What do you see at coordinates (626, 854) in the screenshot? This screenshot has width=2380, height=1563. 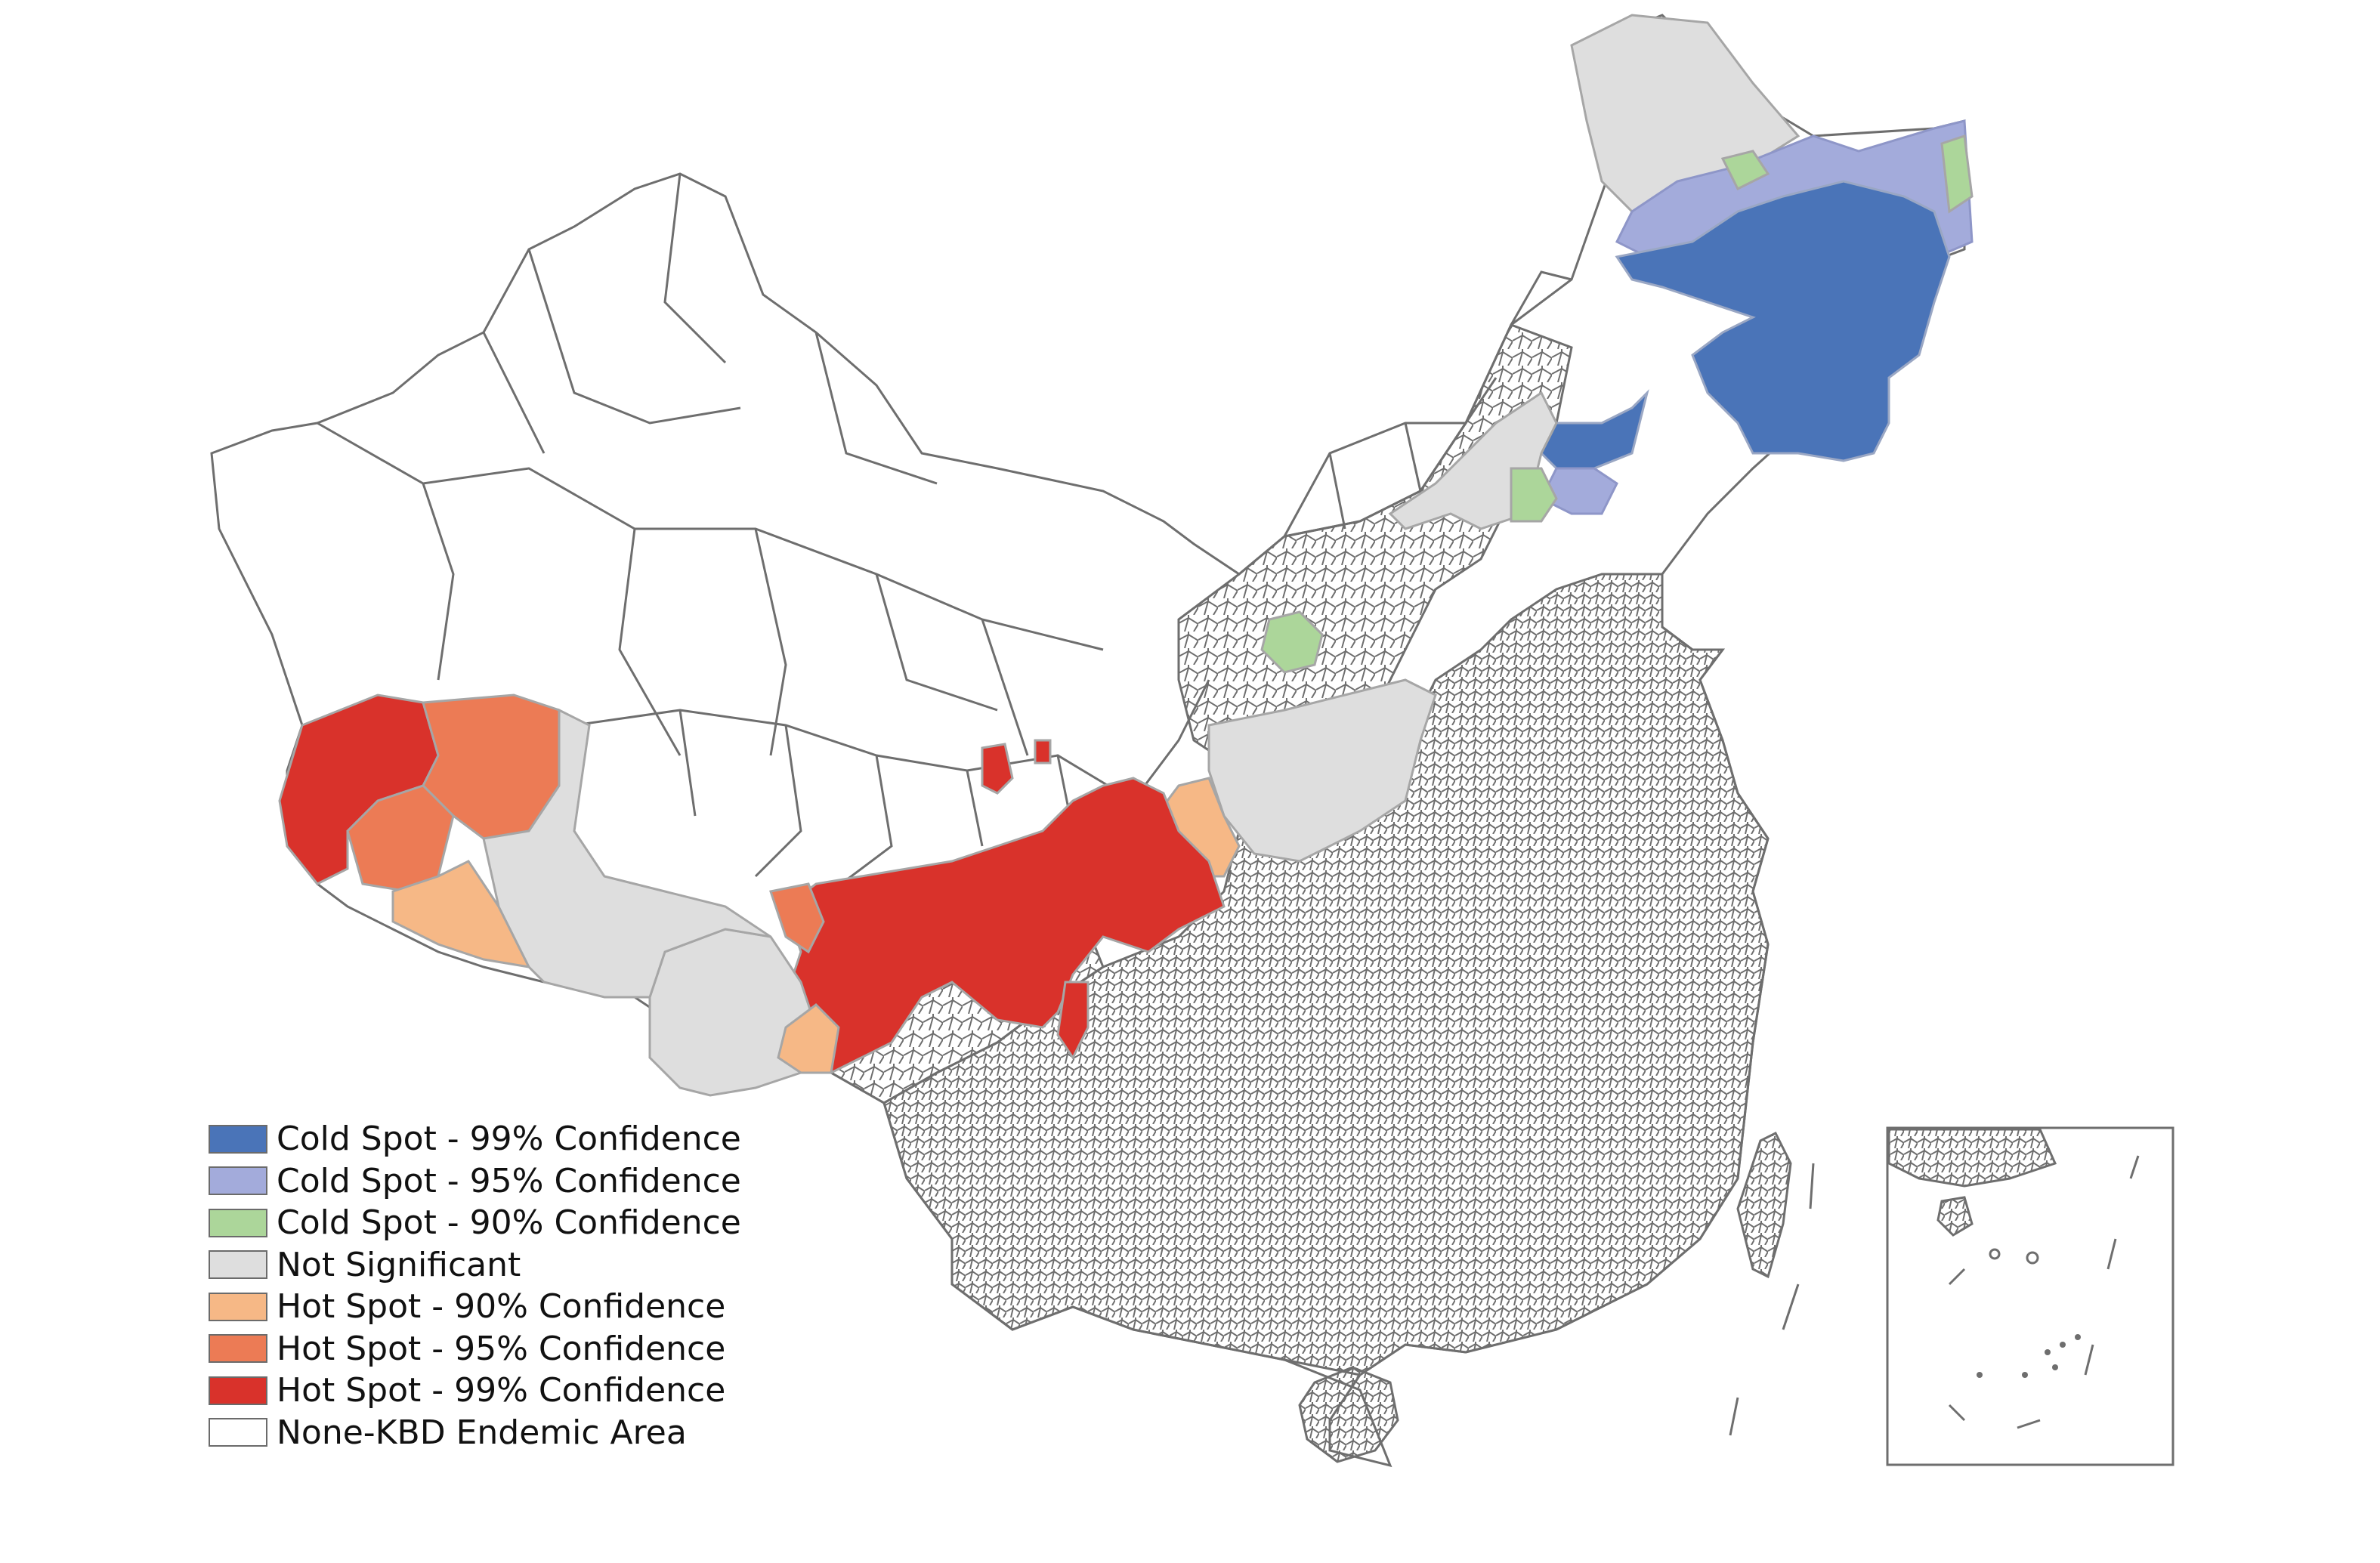 I see `ns-tibet-central` at bounding box center [626, 854].